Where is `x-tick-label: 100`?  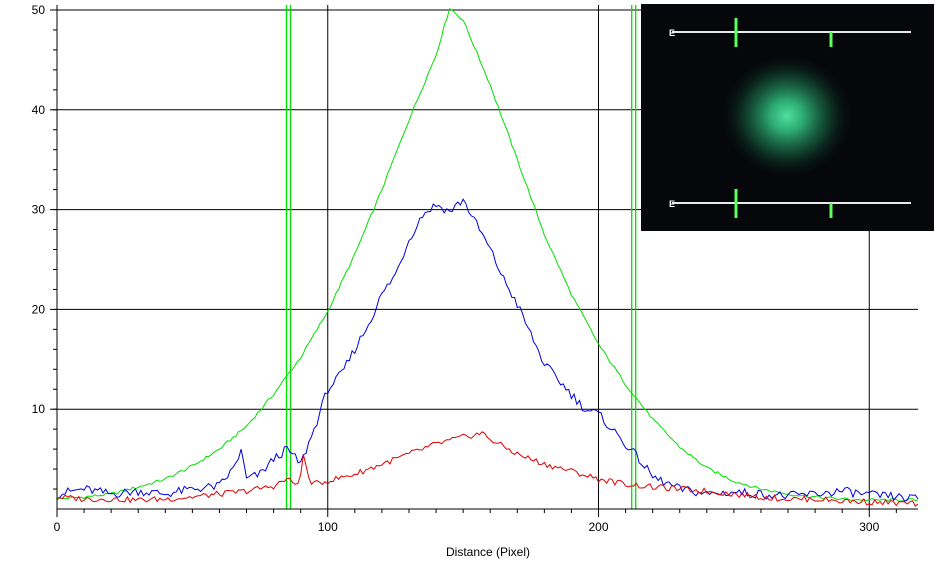 x-tick-label: 100 is located at coordinates (328, 527).